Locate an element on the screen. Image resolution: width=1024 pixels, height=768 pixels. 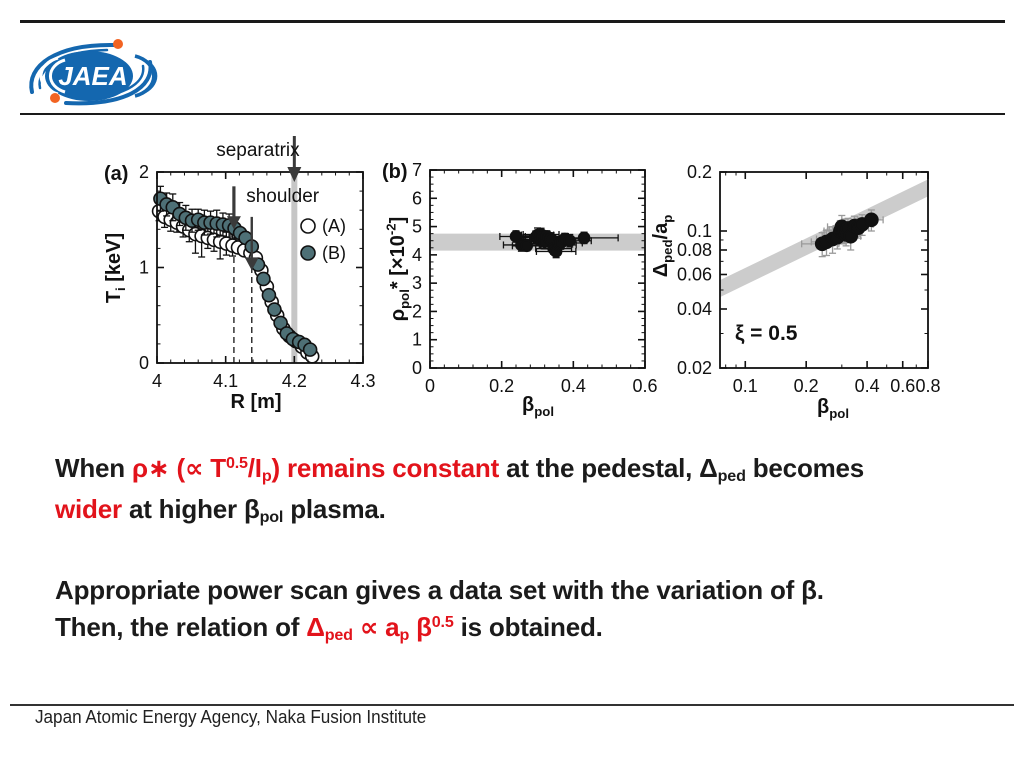
label-segment: ξ = 0.5 is located at coordinates (766, 333).